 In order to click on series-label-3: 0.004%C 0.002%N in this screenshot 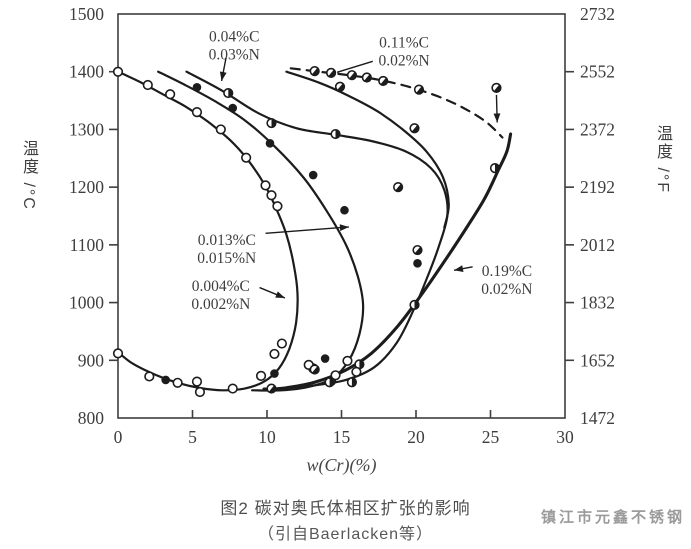, I will do `click(220, 295)`.